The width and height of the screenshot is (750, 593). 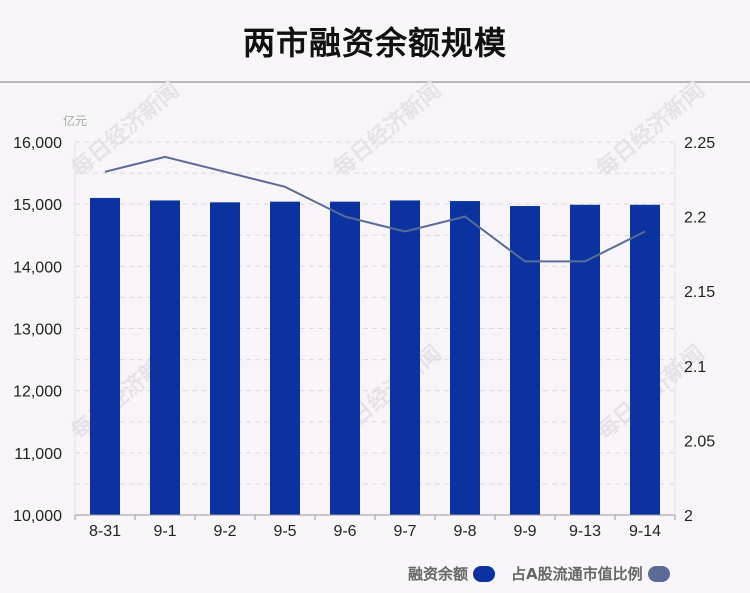 What do you see at coordinates (585, 531) in the screenshot?
I see `x-tick-label: 9-13` at bounding box center [585, 531].